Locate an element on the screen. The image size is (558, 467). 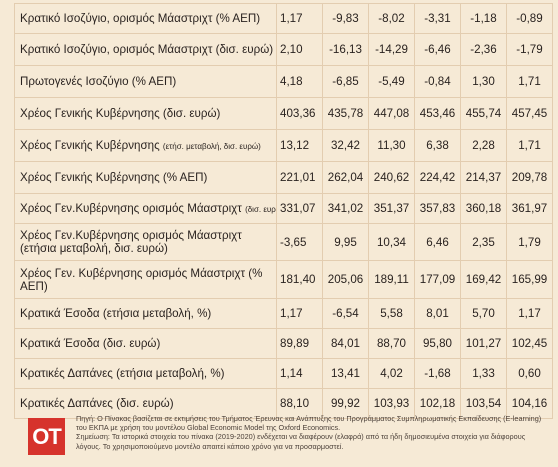
cell-value: 11,30 is located at coordinates (391, 145).